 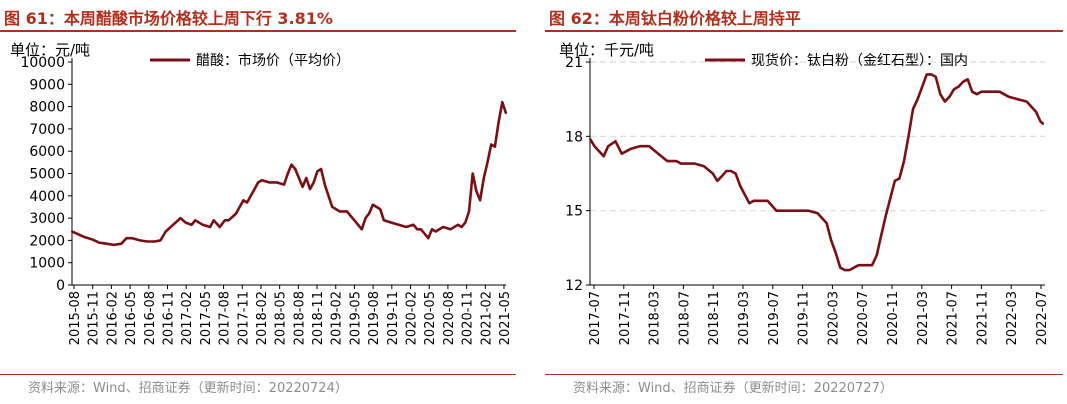 What do you see at coordinates (468, 318) in the screenshot?
I see `x-tick-label: 2020-11` at bounding box center [468, 318].